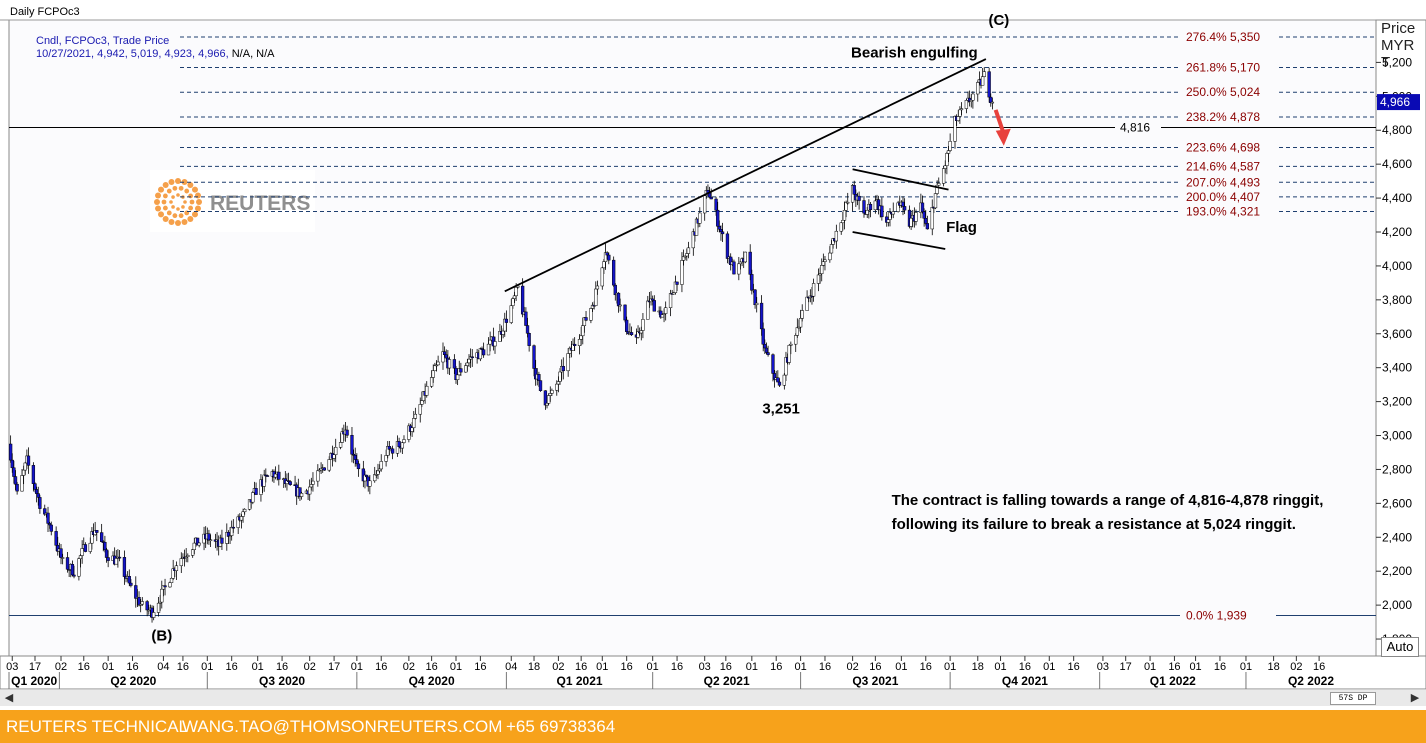 The width and height of the screenshot is (1426, 743). What do you see at coordinates (12, 667) in the screenshot?
I see `x-tick-label: 03` at bounding box center [12, 667].